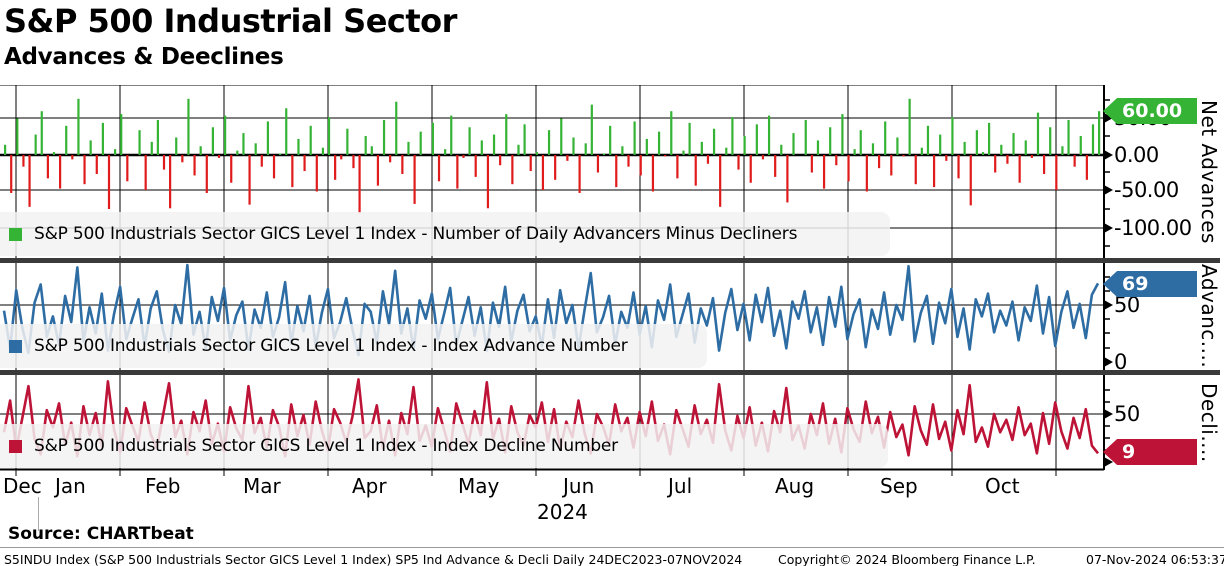 The image size is (1224, 566). Describe the element at coordinates (230, 21) in the screenshot. I see `page-title: S&P 500 Industrial Sector` at that location.